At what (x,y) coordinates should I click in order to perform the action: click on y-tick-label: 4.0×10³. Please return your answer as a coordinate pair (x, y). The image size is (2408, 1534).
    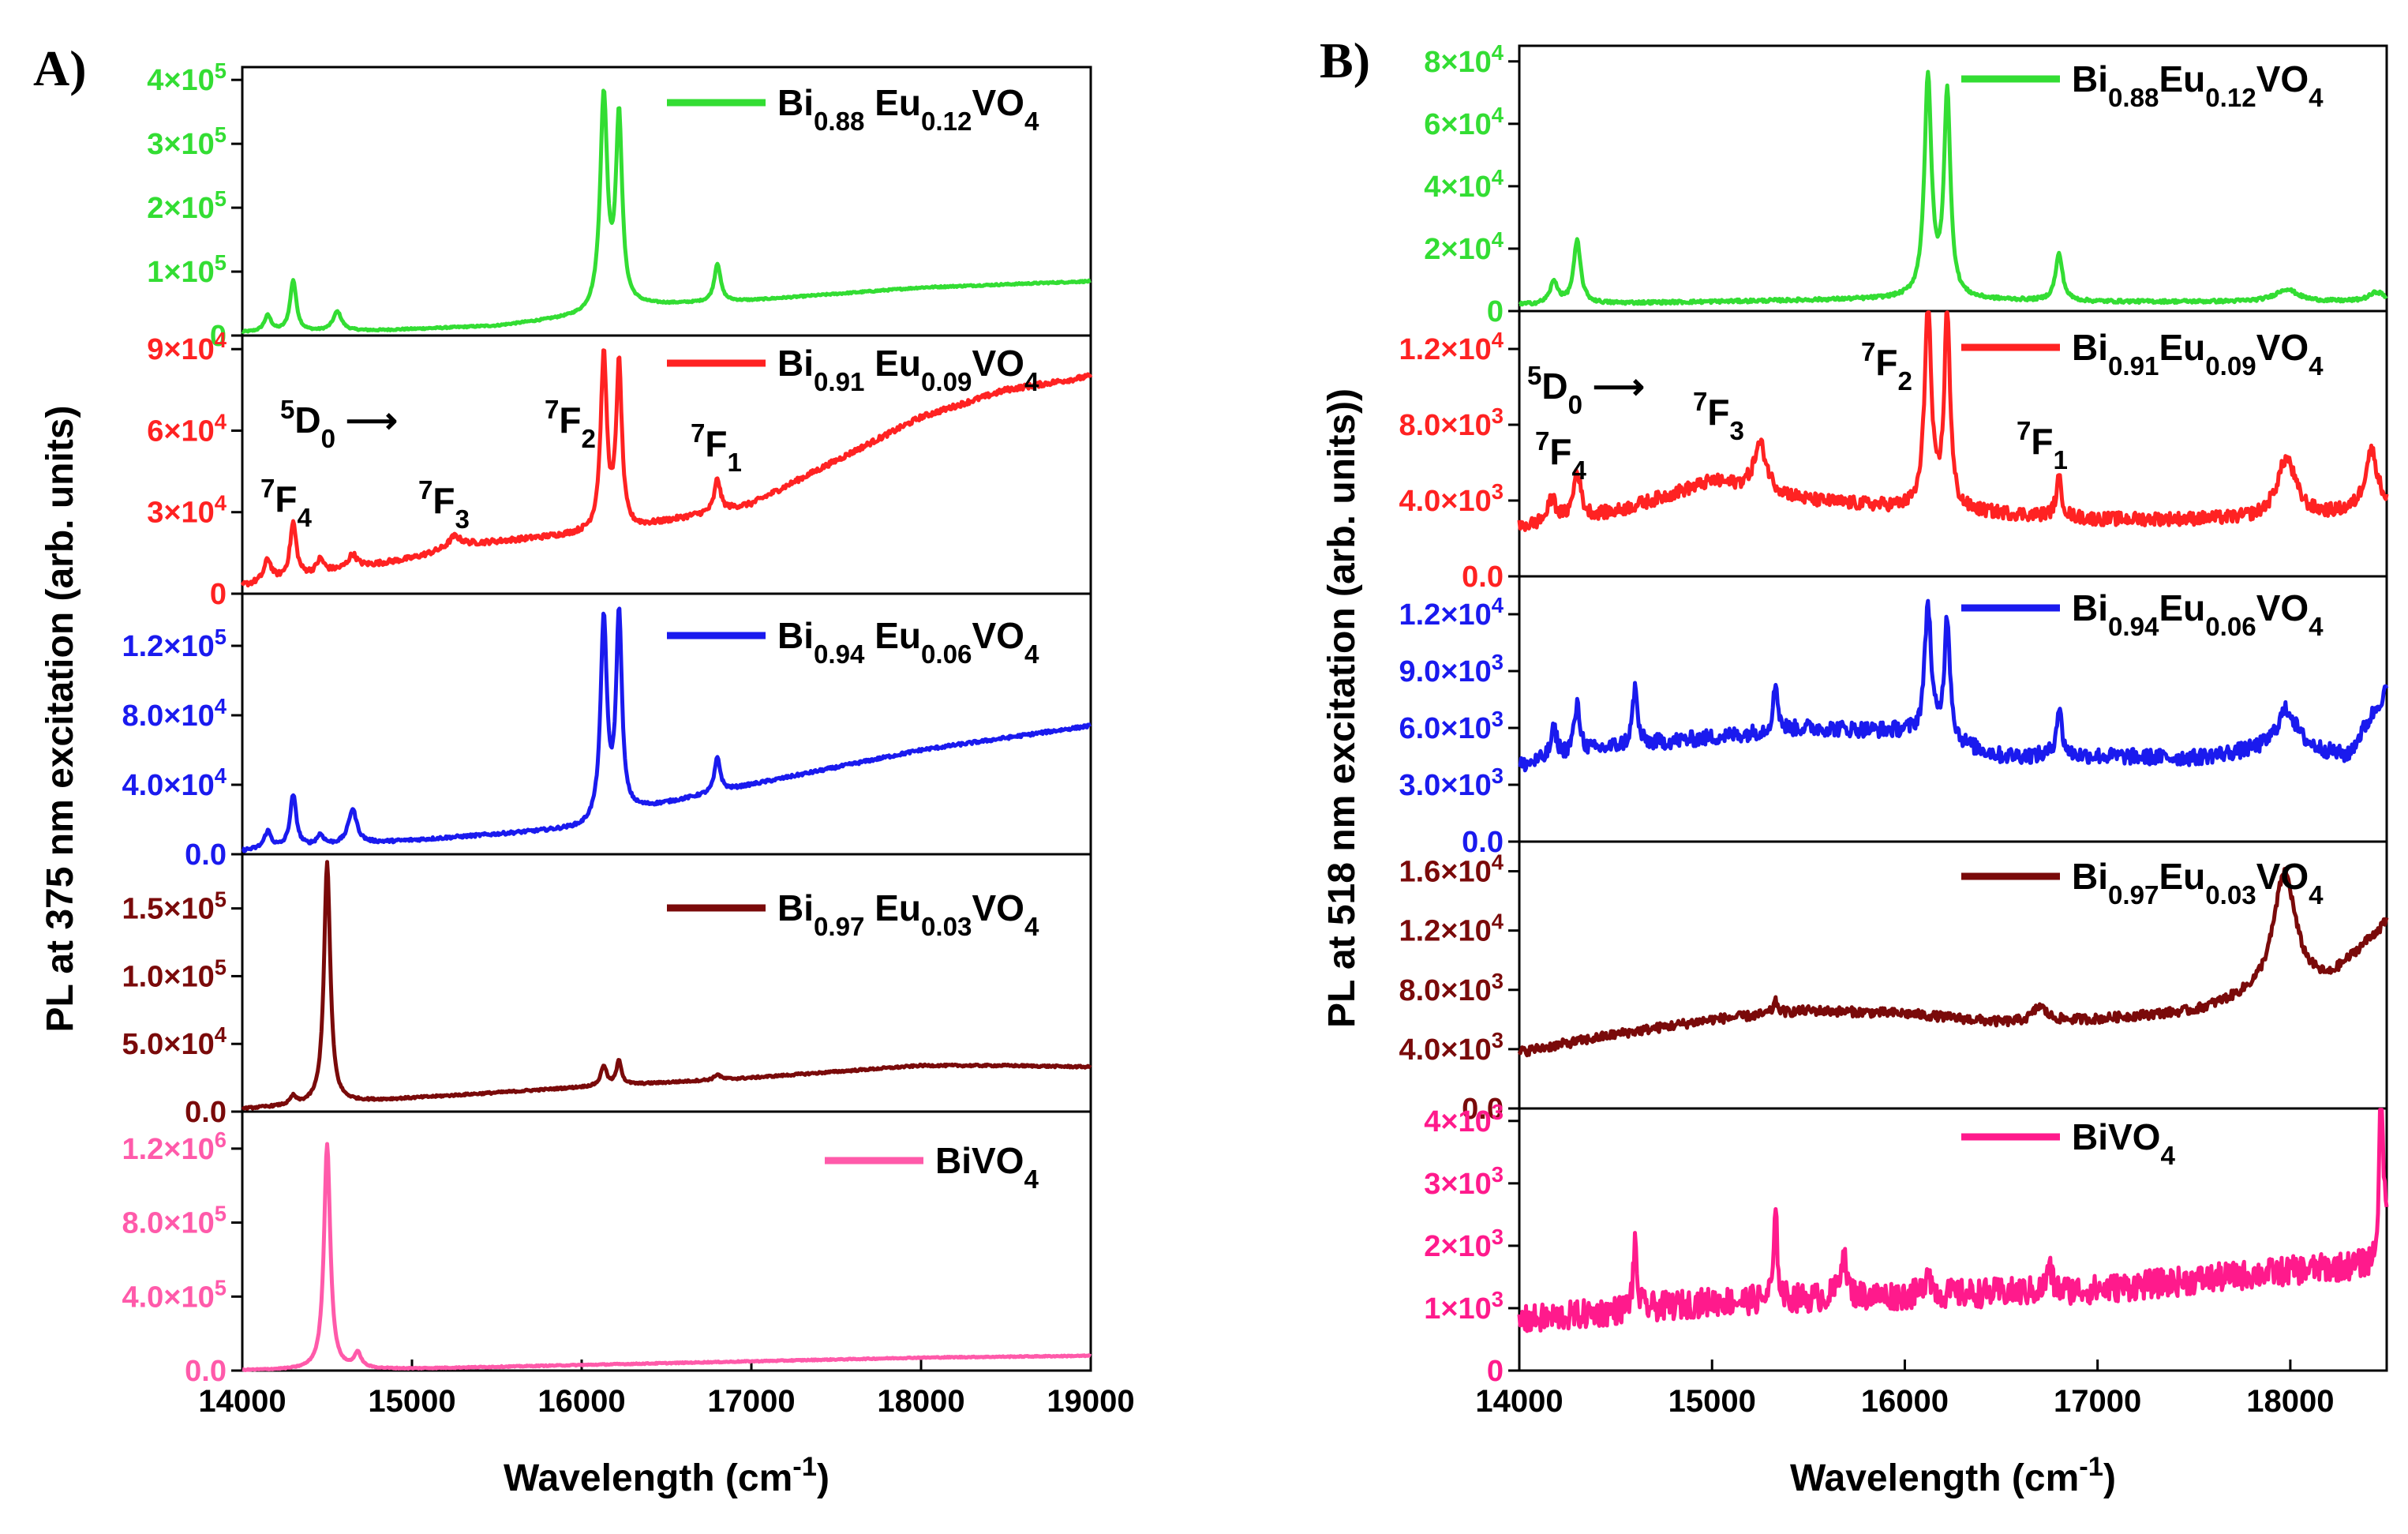
    Looking at the image, I should click on (1451, 1047).